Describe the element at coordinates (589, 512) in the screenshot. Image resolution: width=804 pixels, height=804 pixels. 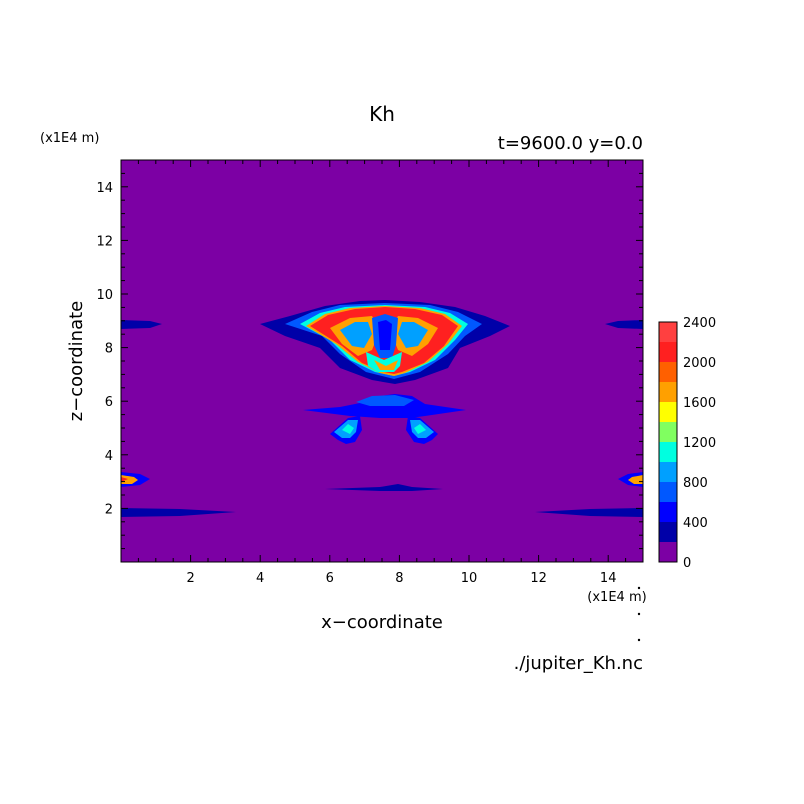
I see `contour-right-z2` at that location.